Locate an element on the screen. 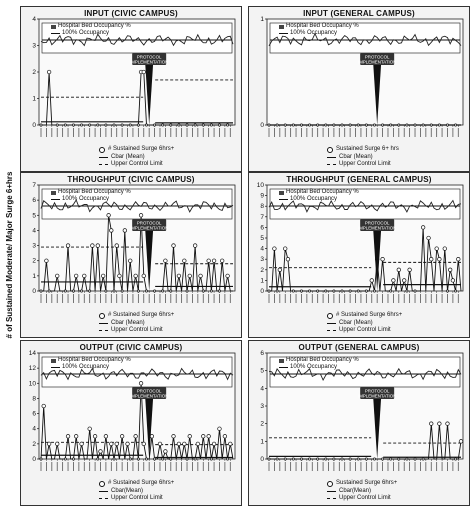  legend-entry: Cbar (Mean) is located at coordinates (364, 324).